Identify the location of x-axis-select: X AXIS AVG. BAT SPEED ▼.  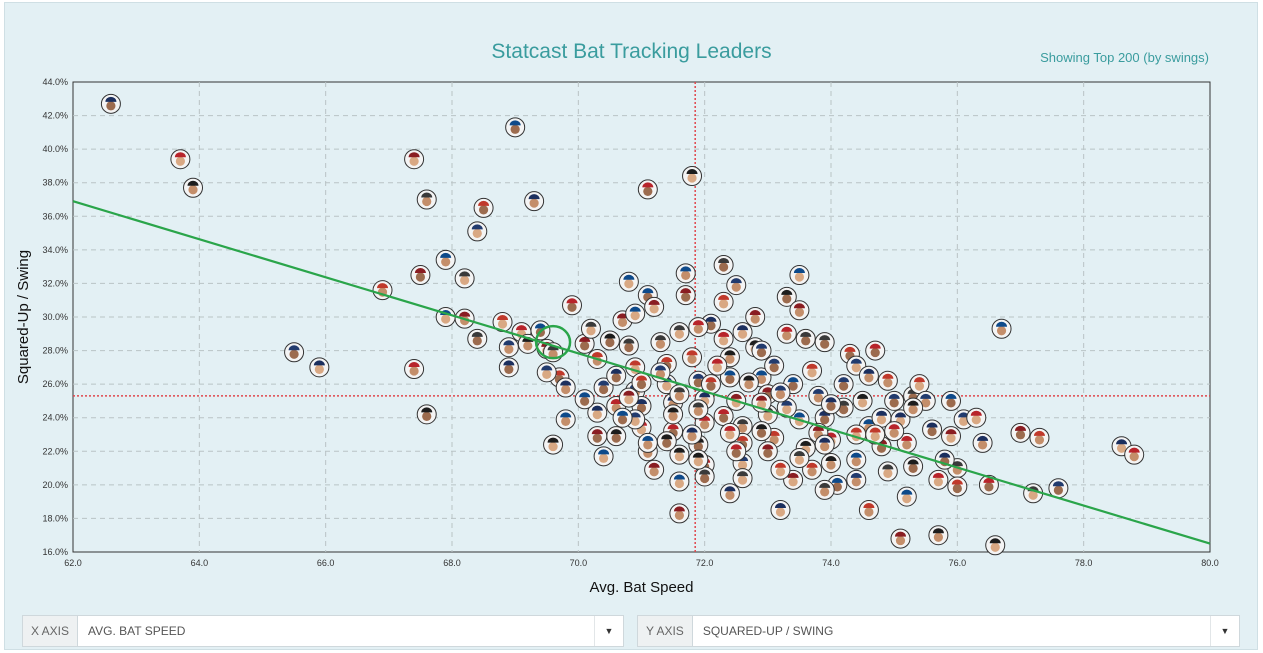
(323, 631).